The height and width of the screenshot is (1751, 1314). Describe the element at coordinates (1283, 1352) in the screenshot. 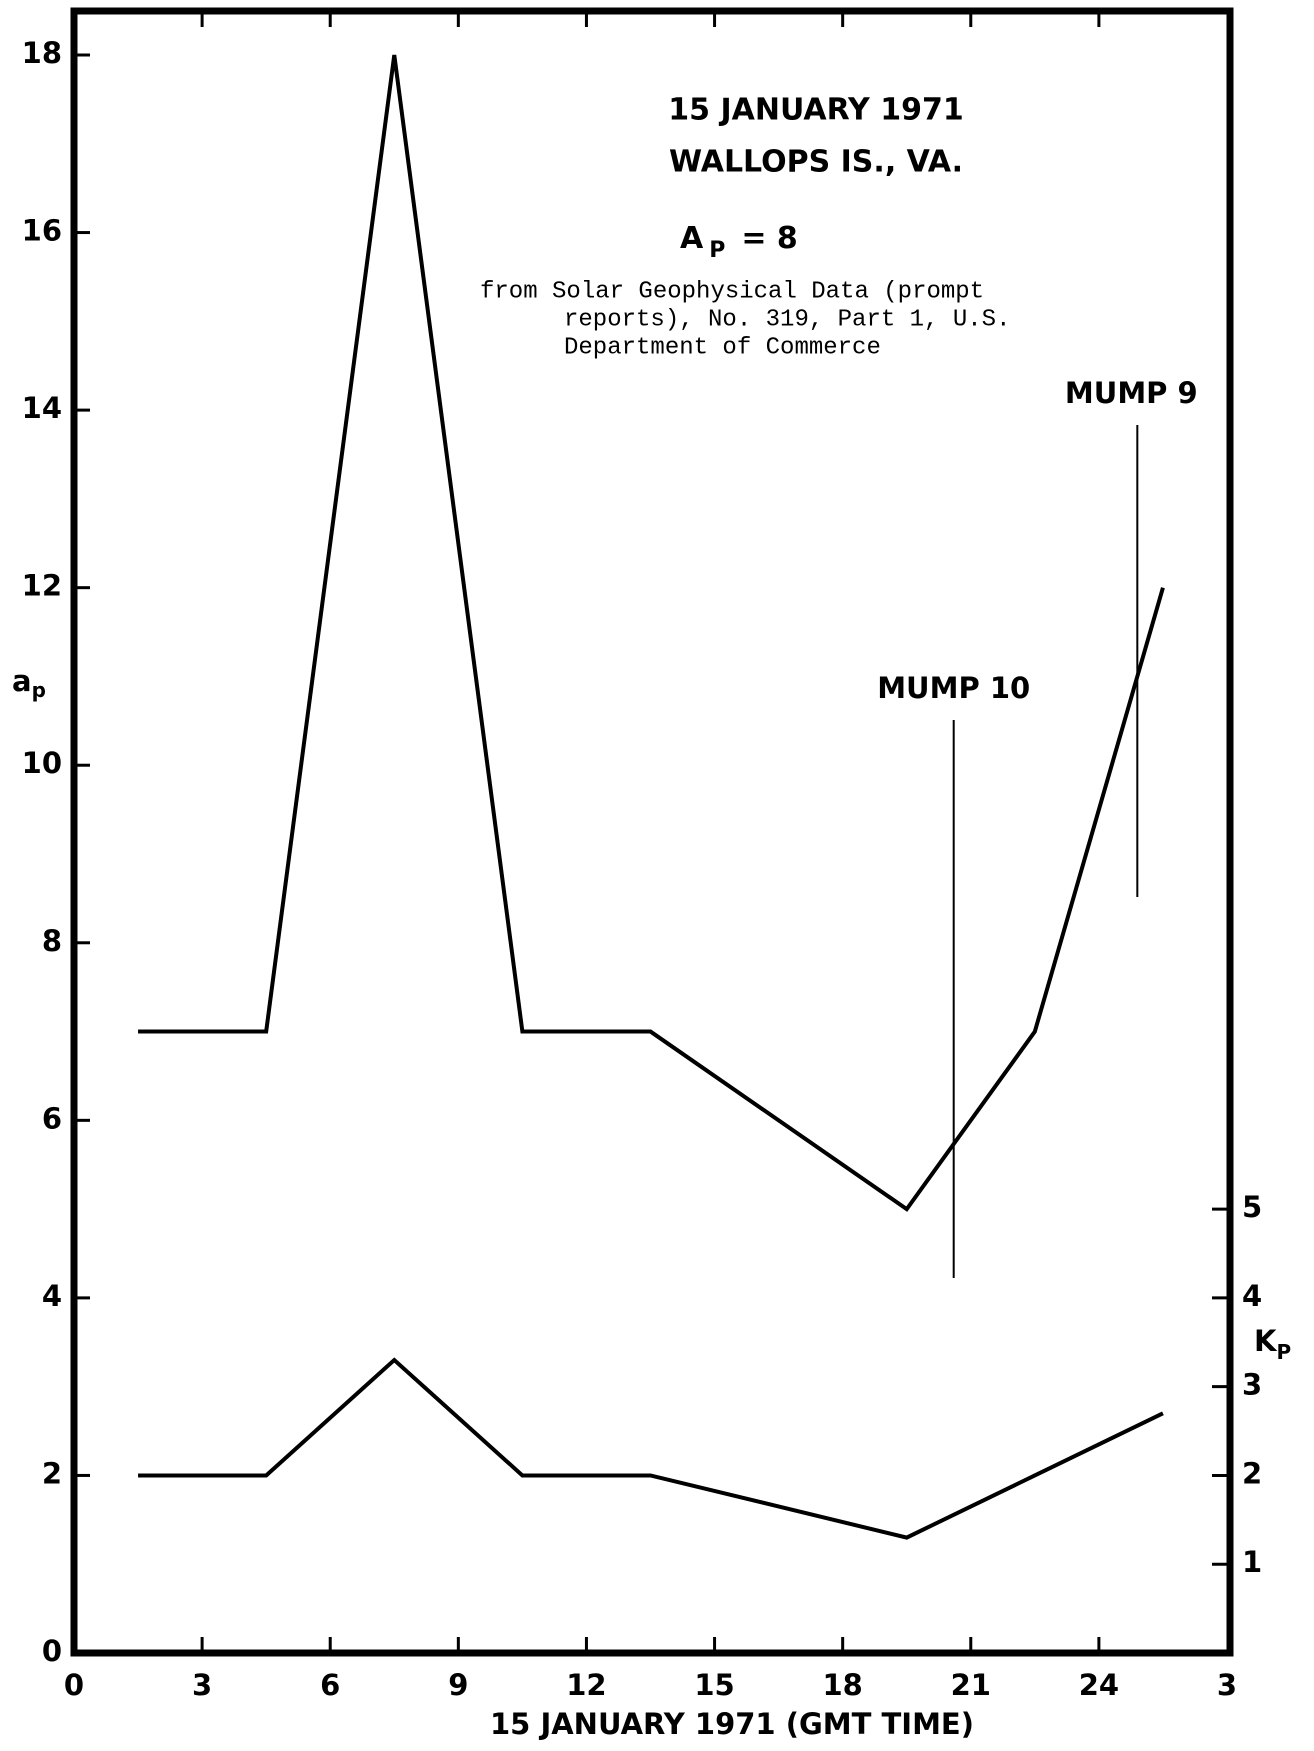

I see `y2-axis-subscript: P` at that location.